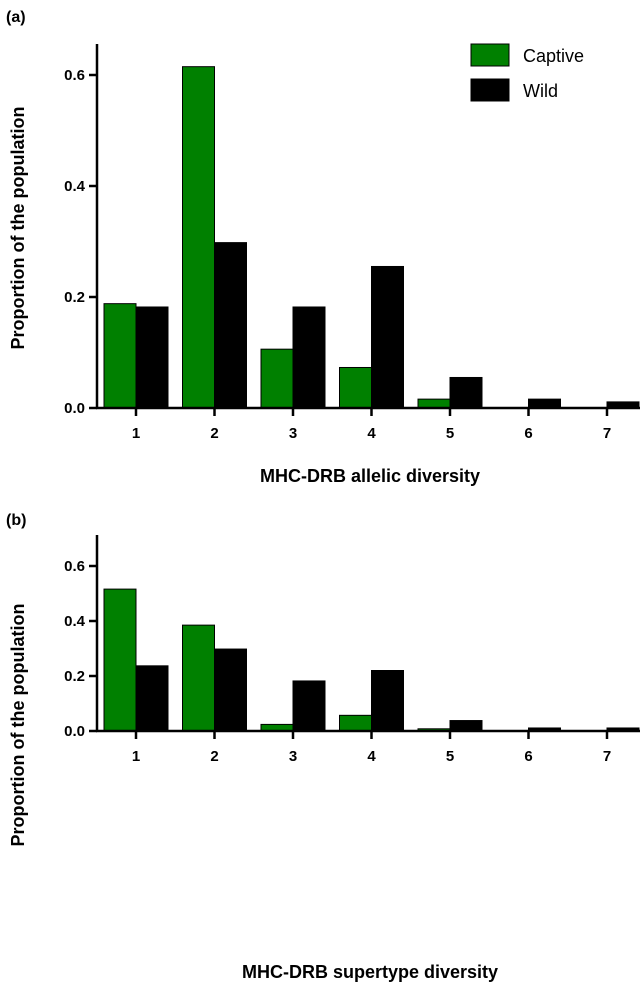 This screenshot has width=640, height=990. Describe the element at coordinates (370, 972) in the screenshot. I see `x-axis-label: MHC-DRB supertype diversity` at that location.